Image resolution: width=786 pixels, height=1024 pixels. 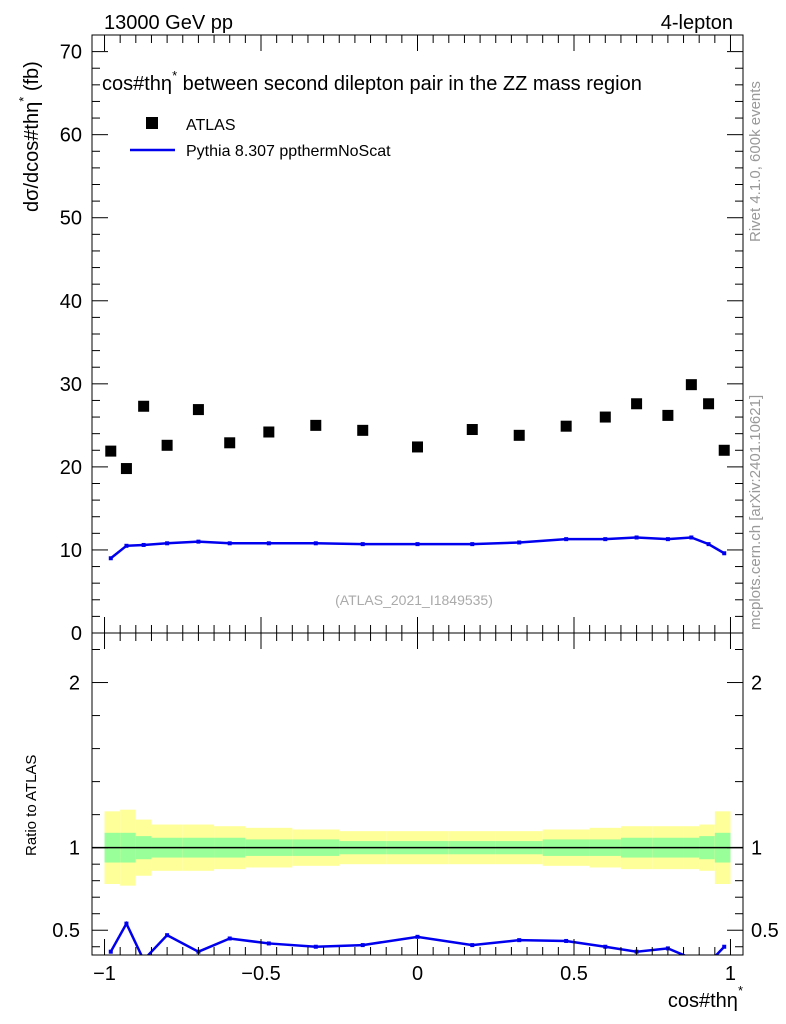 What do you see at coordinates (697, 23) in the screenshot?
I see `channel-label: 4-lepton` at bounding box center [697, 23].